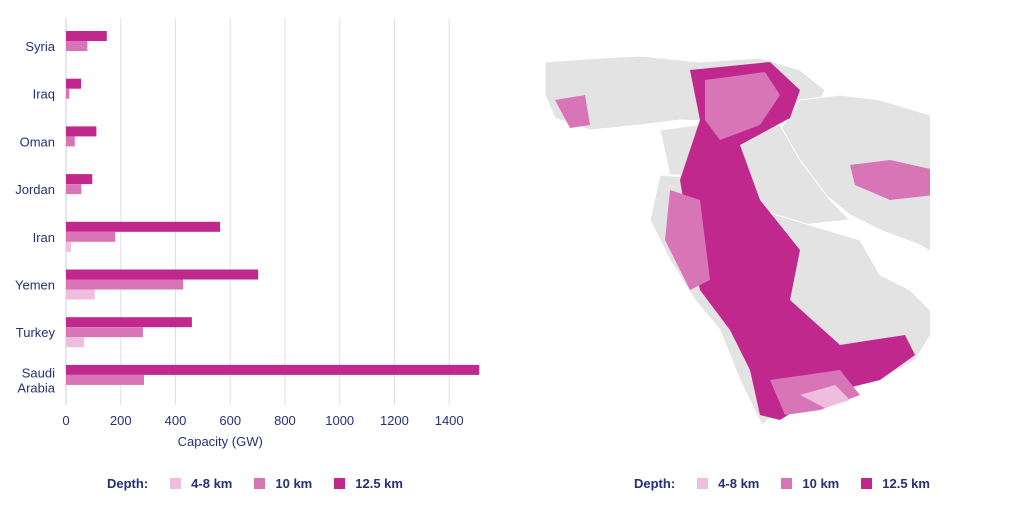  I want to click on x-tick-label: 200, so click(121, 420).